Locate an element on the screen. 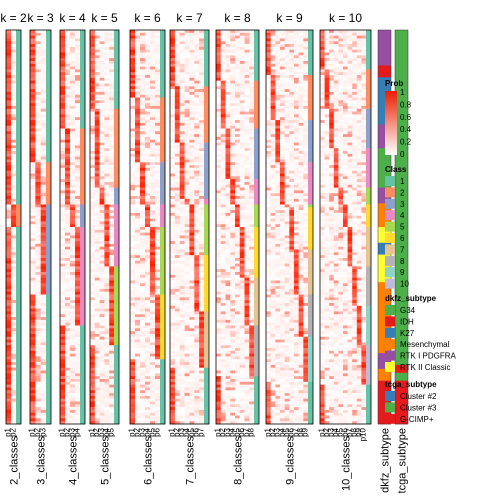  panel-title-k8: k = 8 is located at coordinates (237, 18).